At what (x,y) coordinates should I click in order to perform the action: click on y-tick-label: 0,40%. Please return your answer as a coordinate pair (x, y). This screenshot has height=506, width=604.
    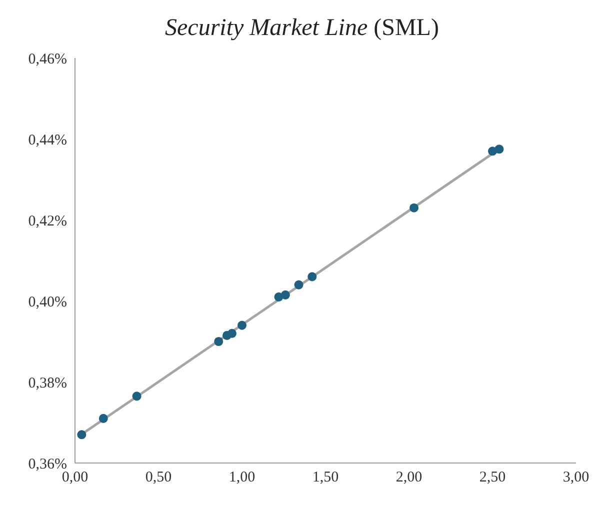
    Looking at the image, I should click on (47, 302).